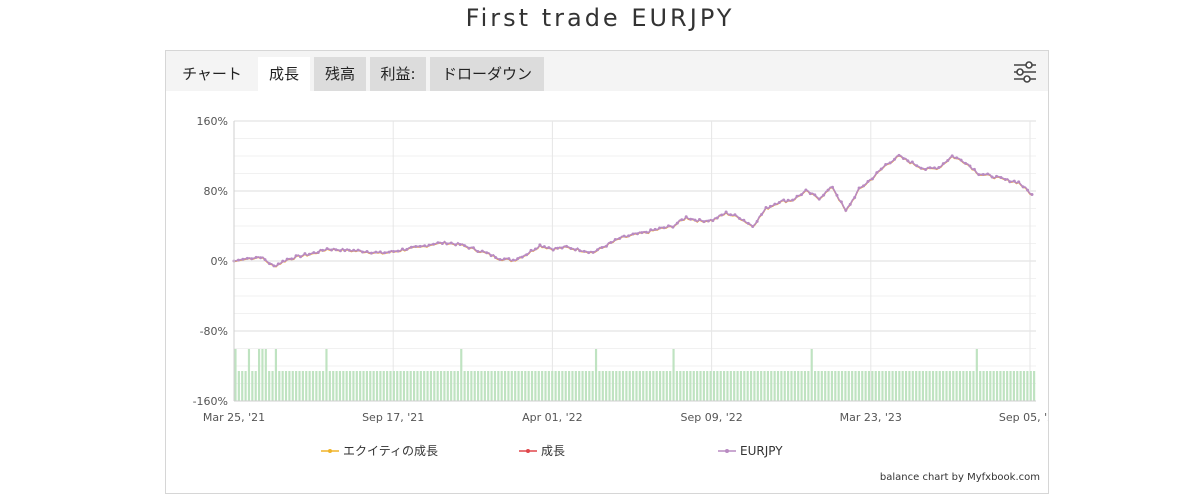 This screenshot has width=1200, height=500. I want to click on tab-chart: チャート, so click(212, 74).